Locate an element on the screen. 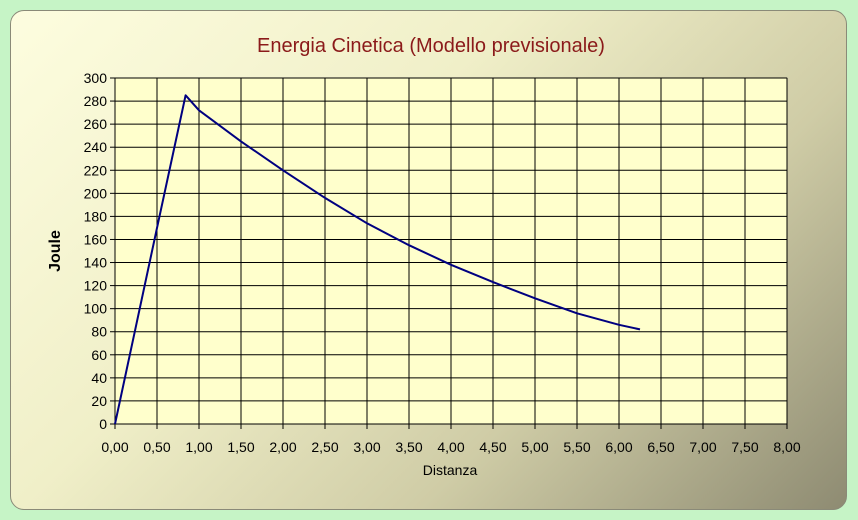 The image size is (858, 520). x-tick-label: 0,00 is located at coordinates (114, 447).